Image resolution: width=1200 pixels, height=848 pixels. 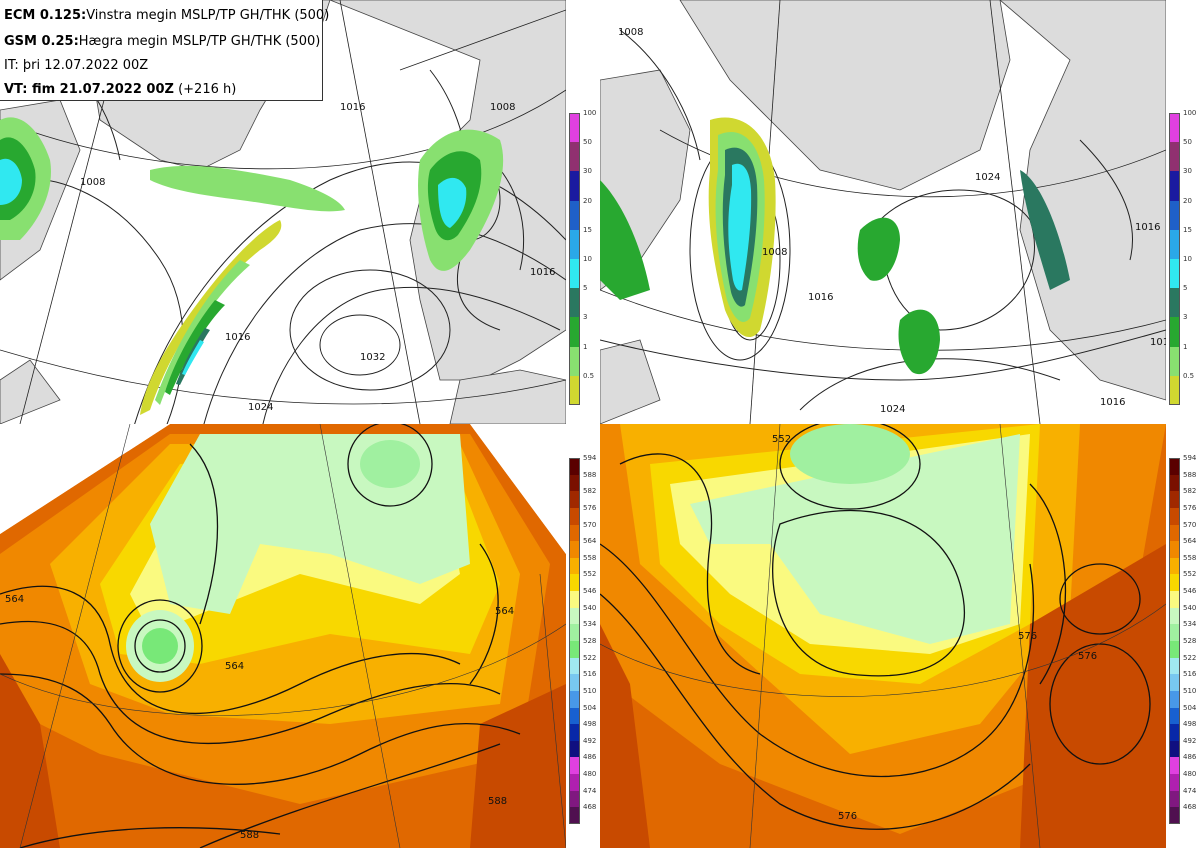 What do you see at coordinates (590, 574) in the screenshot?
I see `colorbar-label: 552` at bounding box center [590, 574].